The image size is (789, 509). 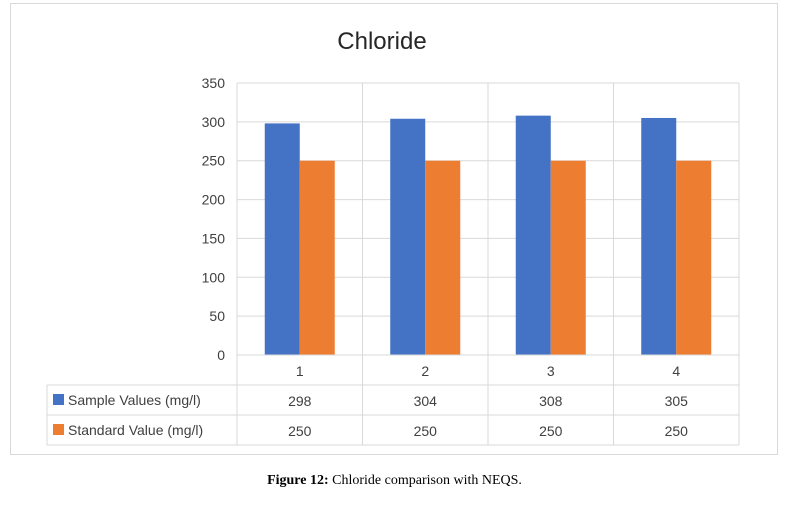 What do you see at coordinates (214, 122) in the screenshot?
I see `y-tick-label: 300` at bounding box center [214, 122].